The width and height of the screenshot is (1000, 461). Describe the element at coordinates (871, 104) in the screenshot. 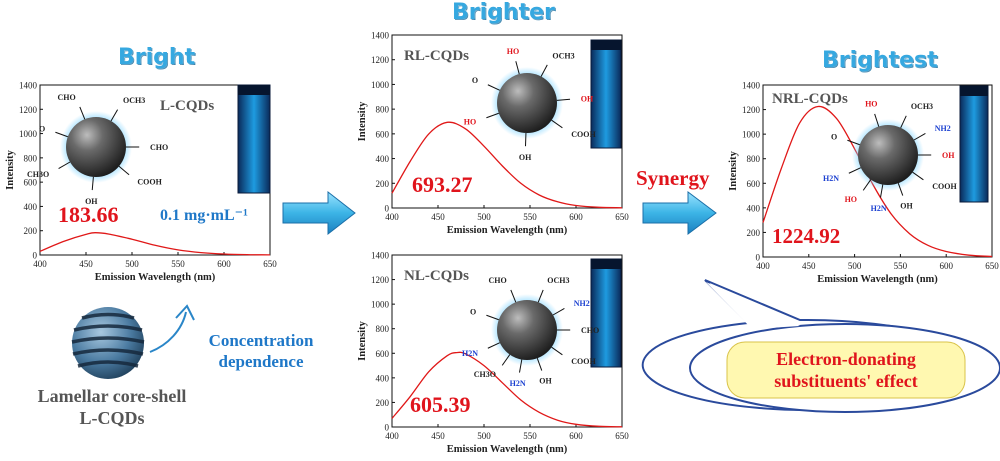

I see `substituent-label: HO` at that location.